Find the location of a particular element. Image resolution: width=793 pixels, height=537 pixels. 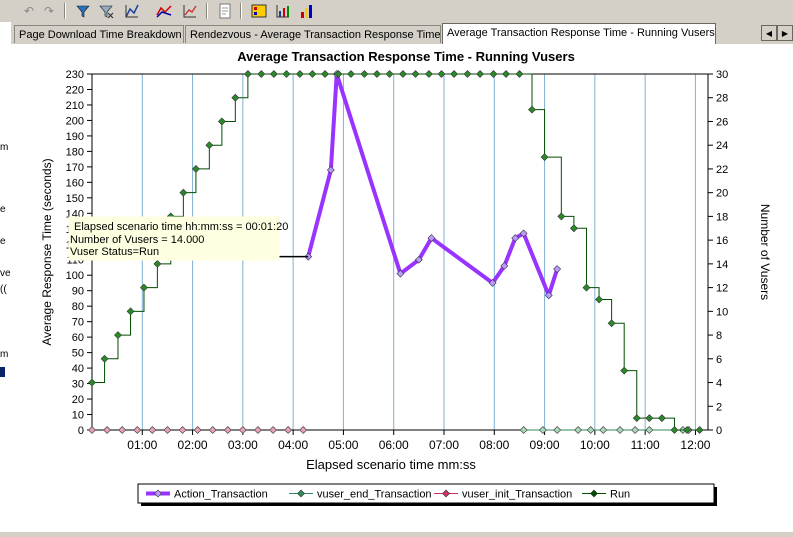

x-axis-label: Elapsed scenario time mm:ss is located at coordinates (391, 464).